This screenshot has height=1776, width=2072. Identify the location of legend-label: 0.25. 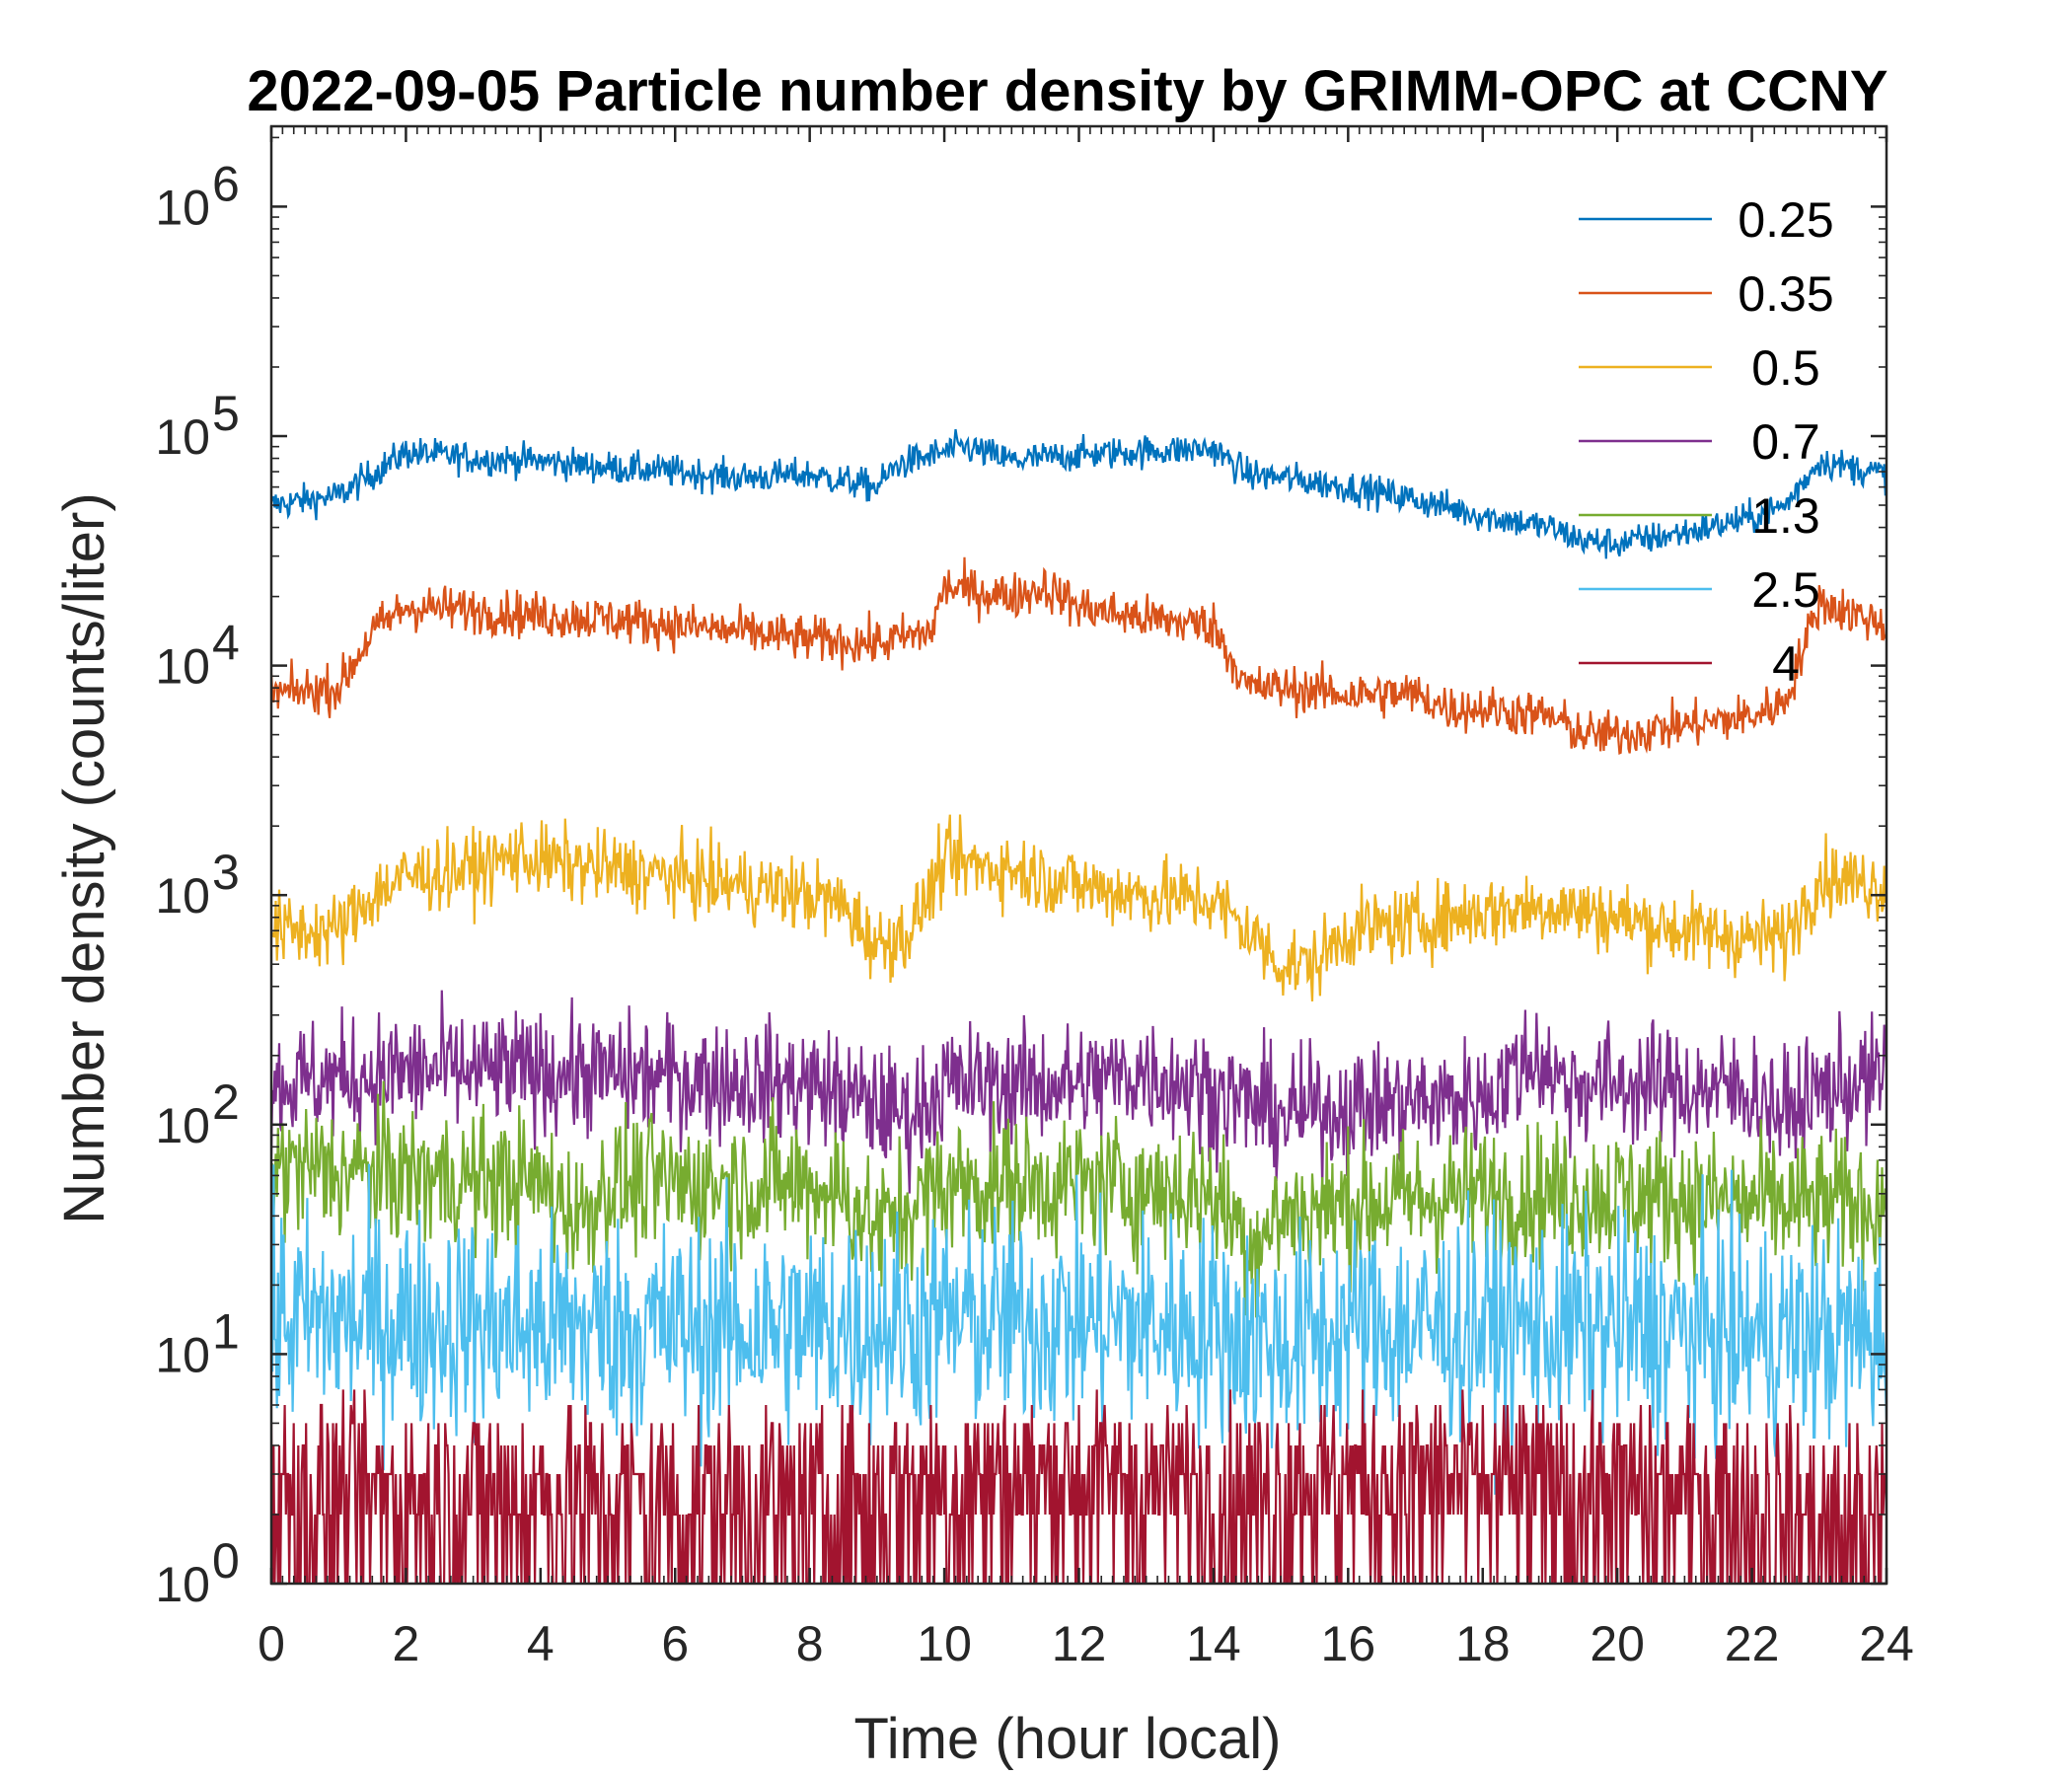
(1786, 220).